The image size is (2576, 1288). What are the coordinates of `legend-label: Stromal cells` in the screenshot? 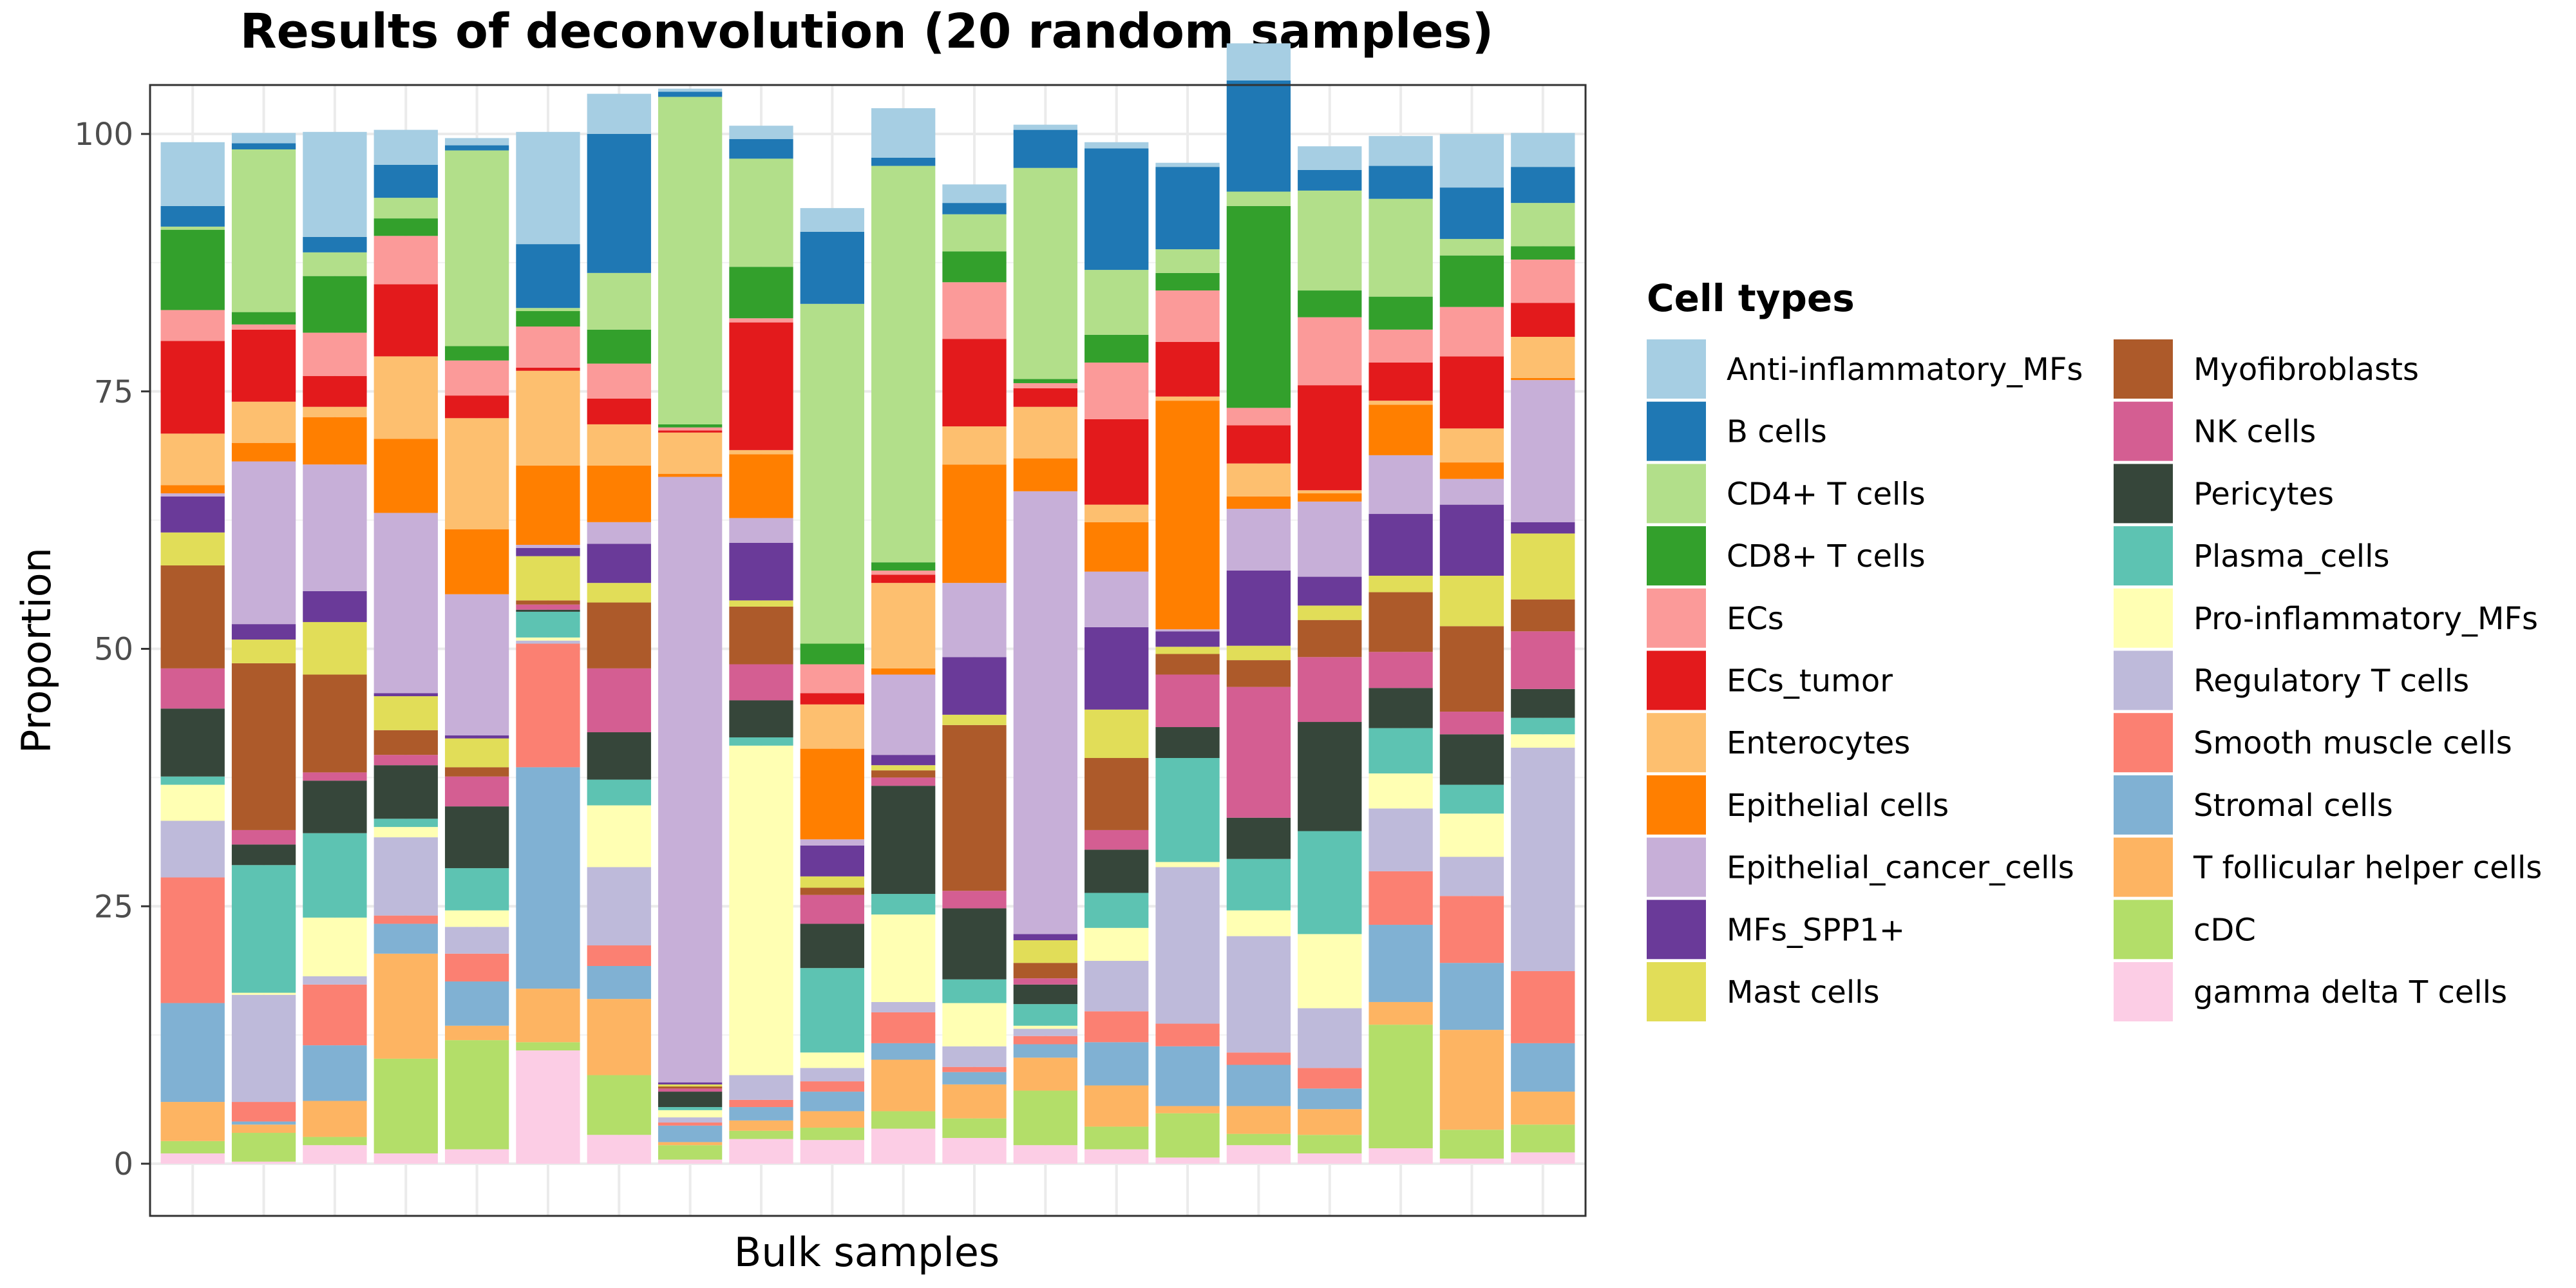 It's located at (2293, 806).